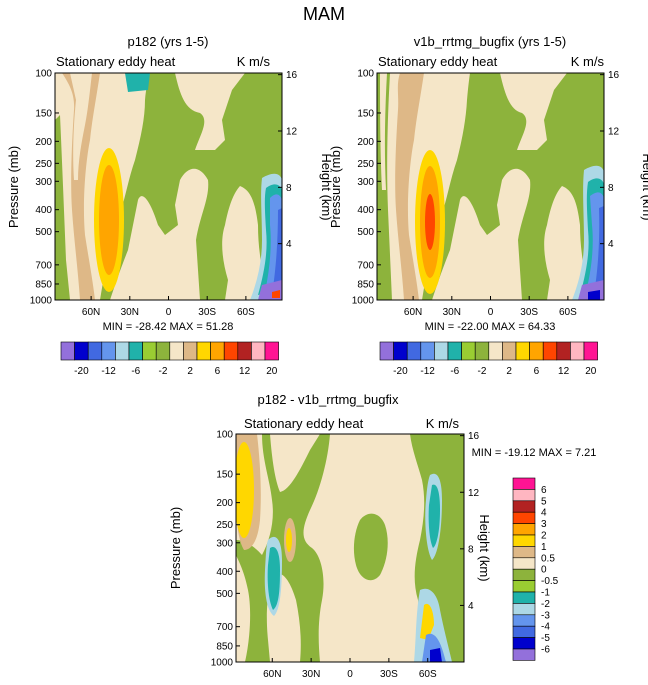  I want to click on panel-title: v1b_rrtmg_bugfix (yrs 1-5), so click(490, 41).